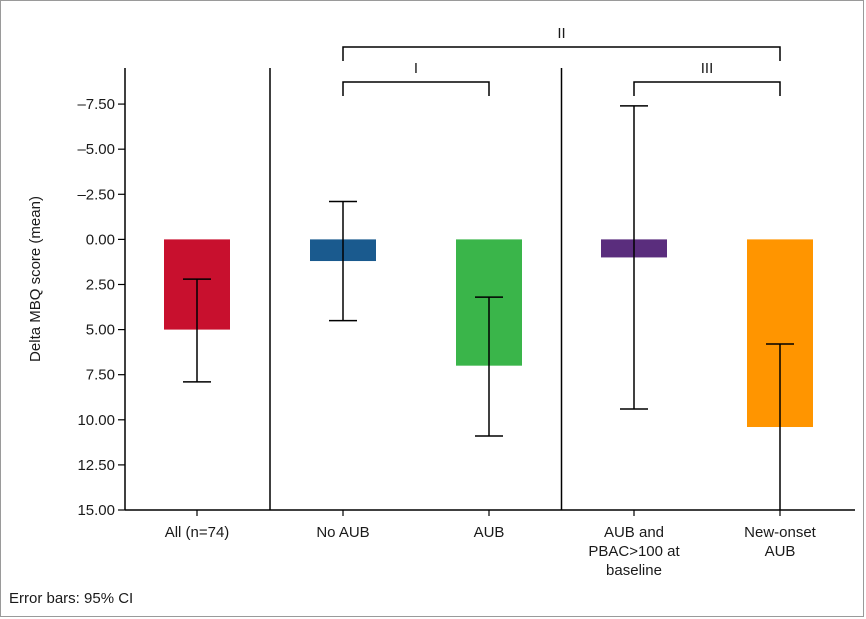  Describe the element at coordinates (707, 68) in the screenshot. I see `bracket-label: III` at that location.